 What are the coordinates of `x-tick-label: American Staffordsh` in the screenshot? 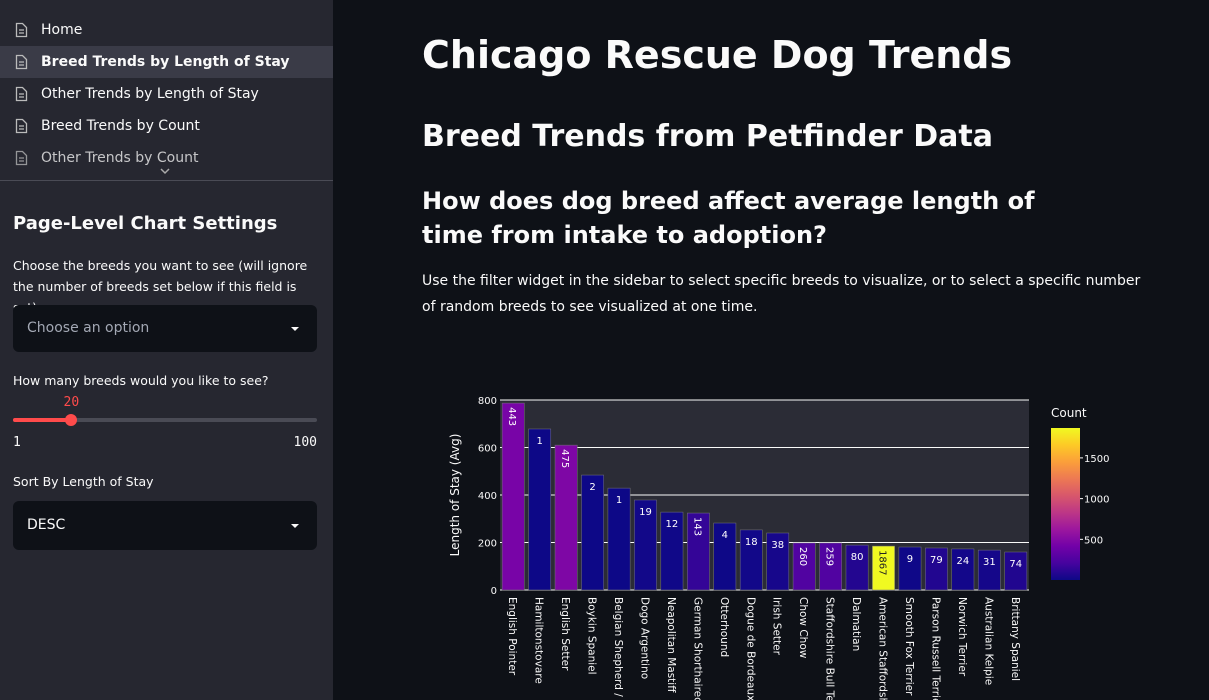 It's located at (883, 648).